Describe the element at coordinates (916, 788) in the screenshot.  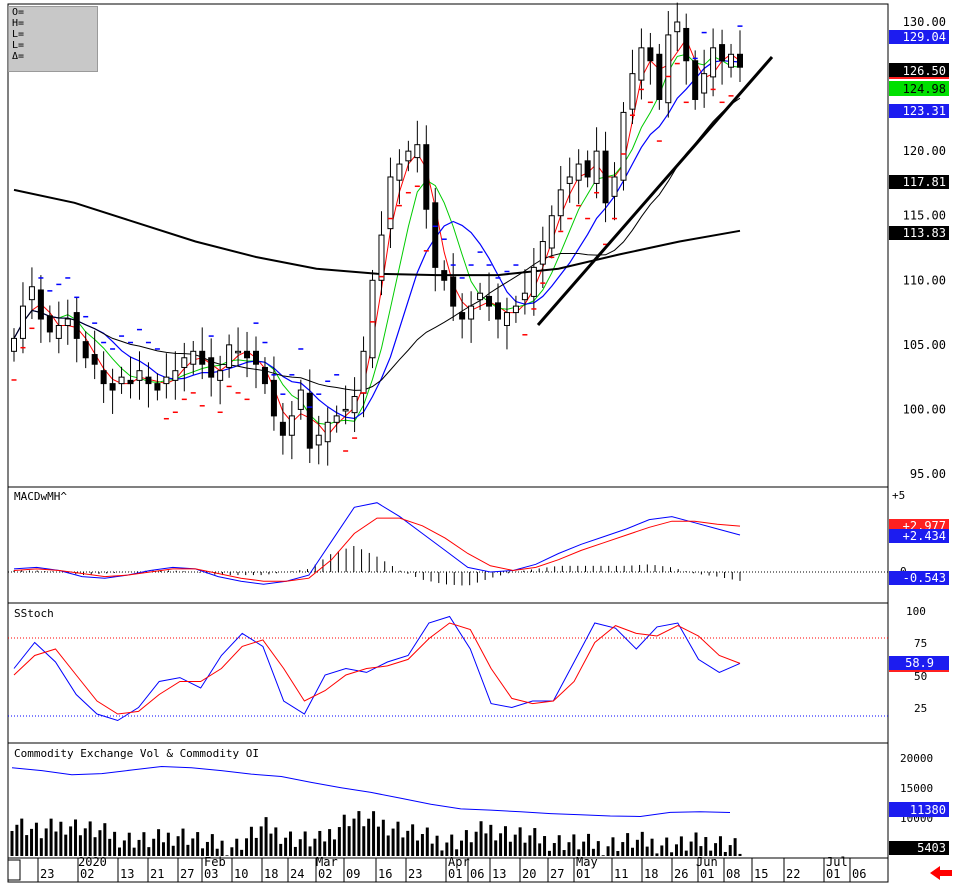
I see `volume-tick-15000: 15000` at that location.